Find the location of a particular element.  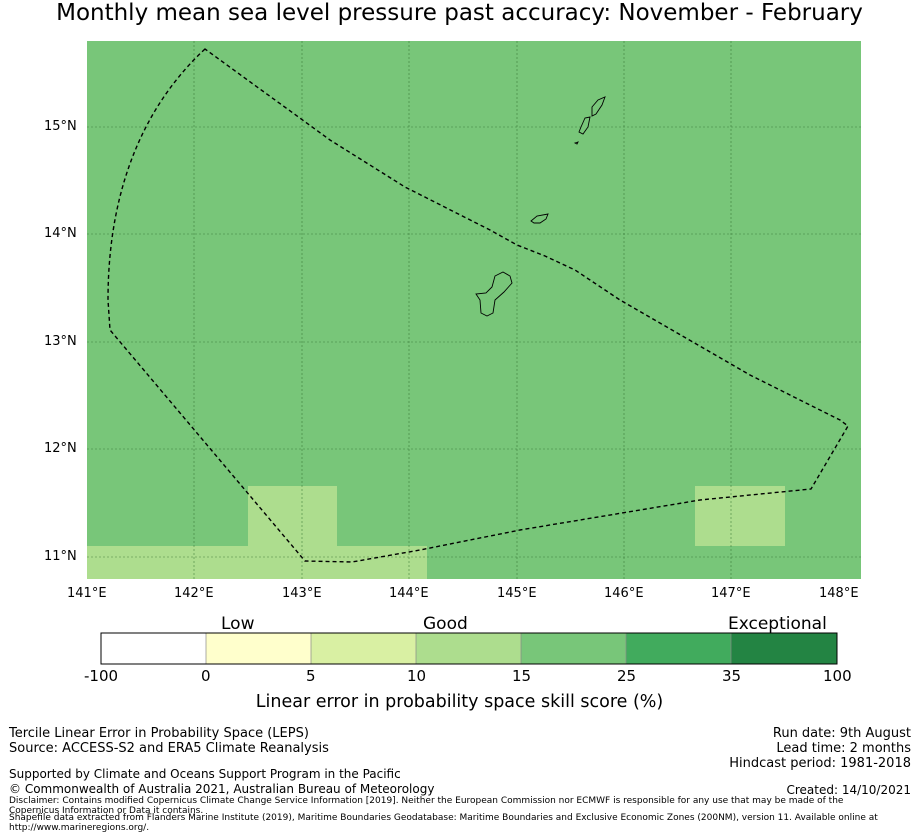

colorbar-tick: 10 is located at coordinates (417, 676).